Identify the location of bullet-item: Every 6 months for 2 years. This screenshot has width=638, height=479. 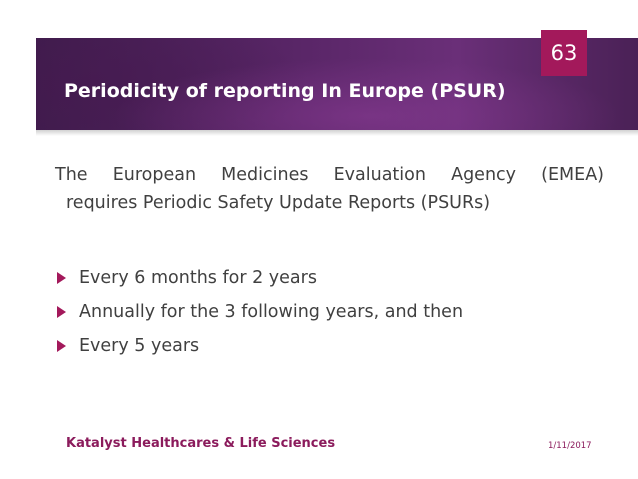
(259, 278).